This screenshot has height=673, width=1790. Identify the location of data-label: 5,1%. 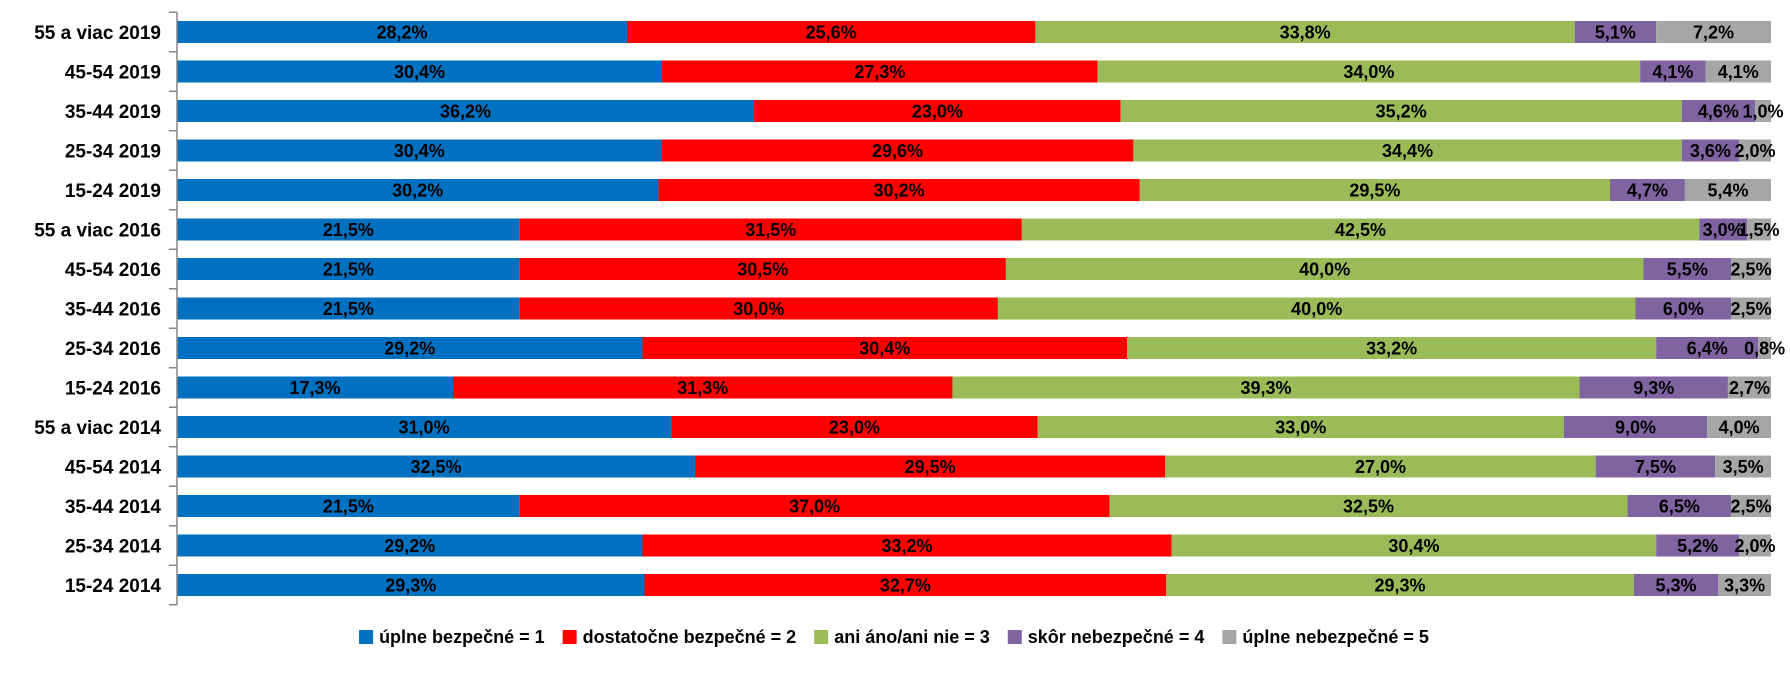
(1615, 33).